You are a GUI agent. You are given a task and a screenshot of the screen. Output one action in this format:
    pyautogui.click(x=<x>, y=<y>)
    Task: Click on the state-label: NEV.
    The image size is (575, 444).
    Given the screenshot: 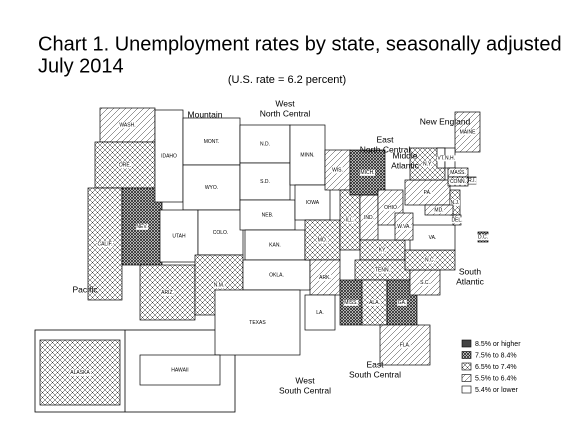 What is the action you would take?
    pyautogui.click(x=141, y=227)
    